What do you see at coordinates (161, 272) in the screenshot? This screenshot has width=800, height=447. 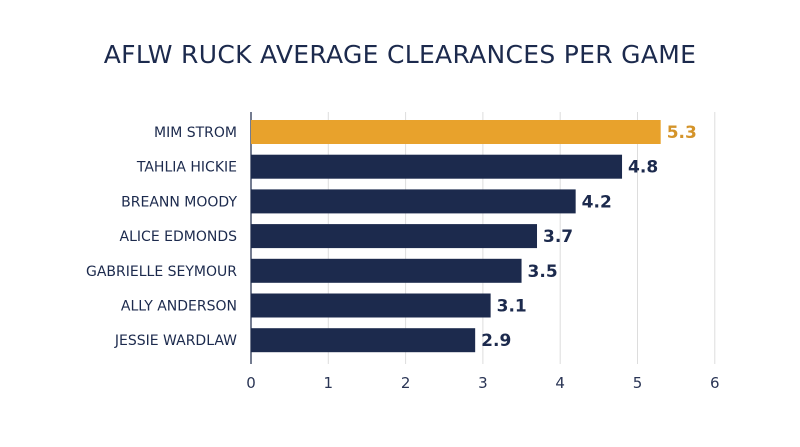 I see `category-label: GABRIELLE SEYMOUR` at bounding box center [161, 272].